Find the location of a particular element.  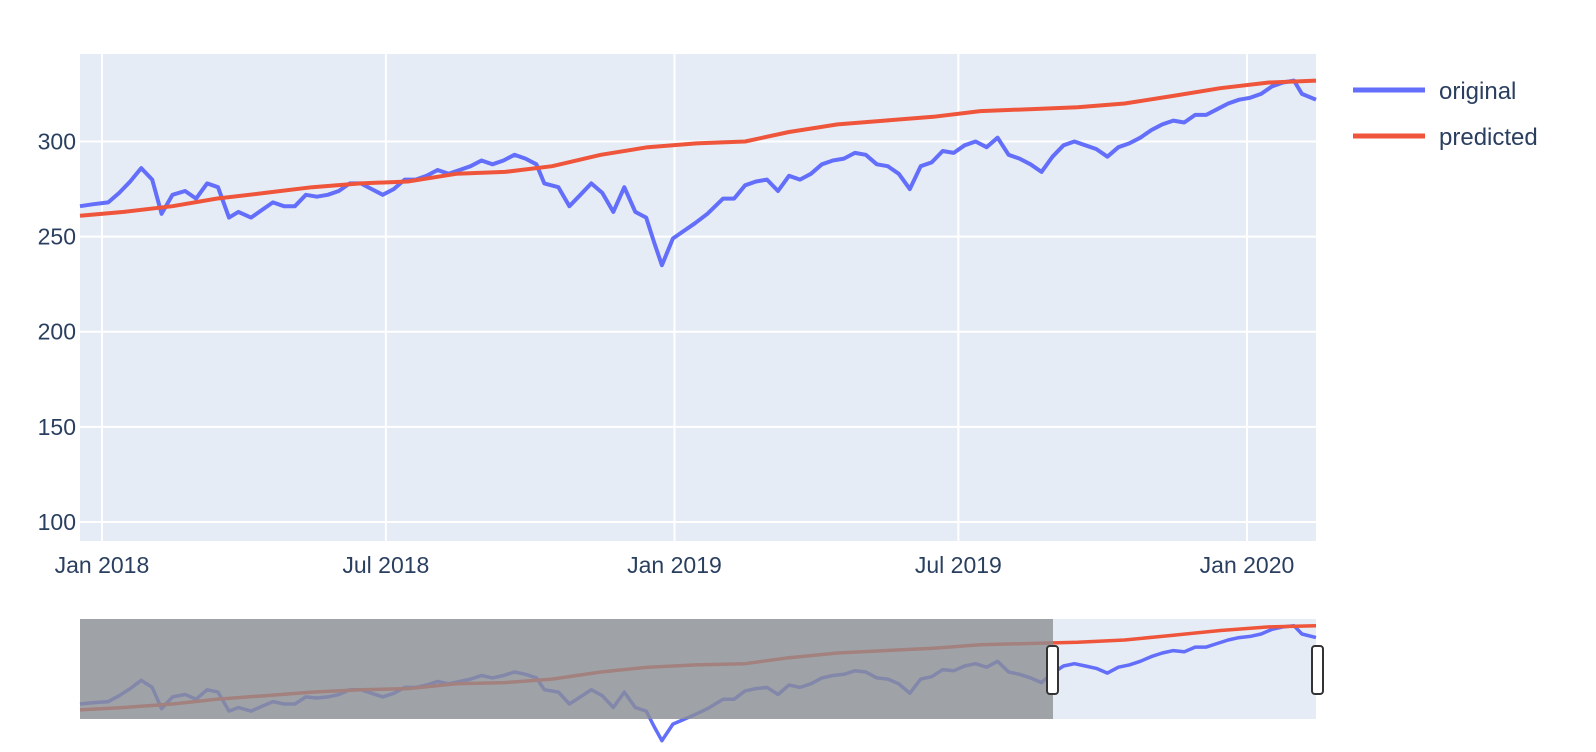

legend-label-original: original is located at coordinates (1477, 91).